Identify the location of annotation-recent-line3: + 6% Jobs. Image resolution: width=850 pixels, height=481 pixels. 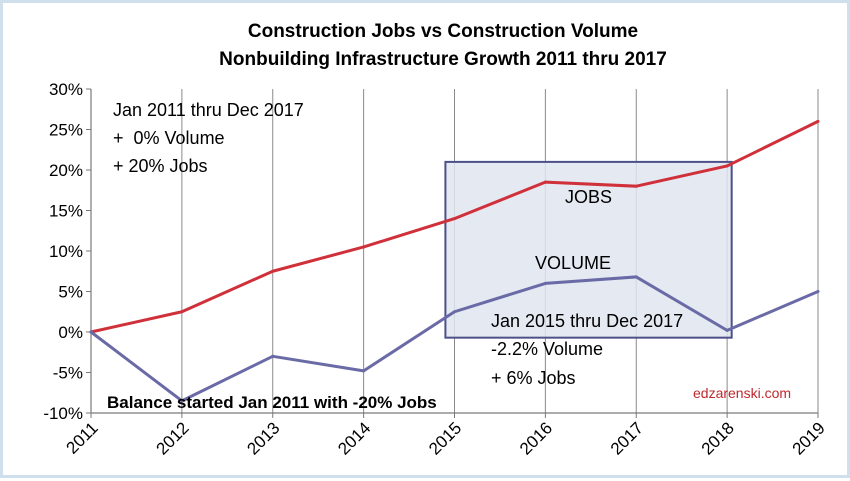
(533, 378).